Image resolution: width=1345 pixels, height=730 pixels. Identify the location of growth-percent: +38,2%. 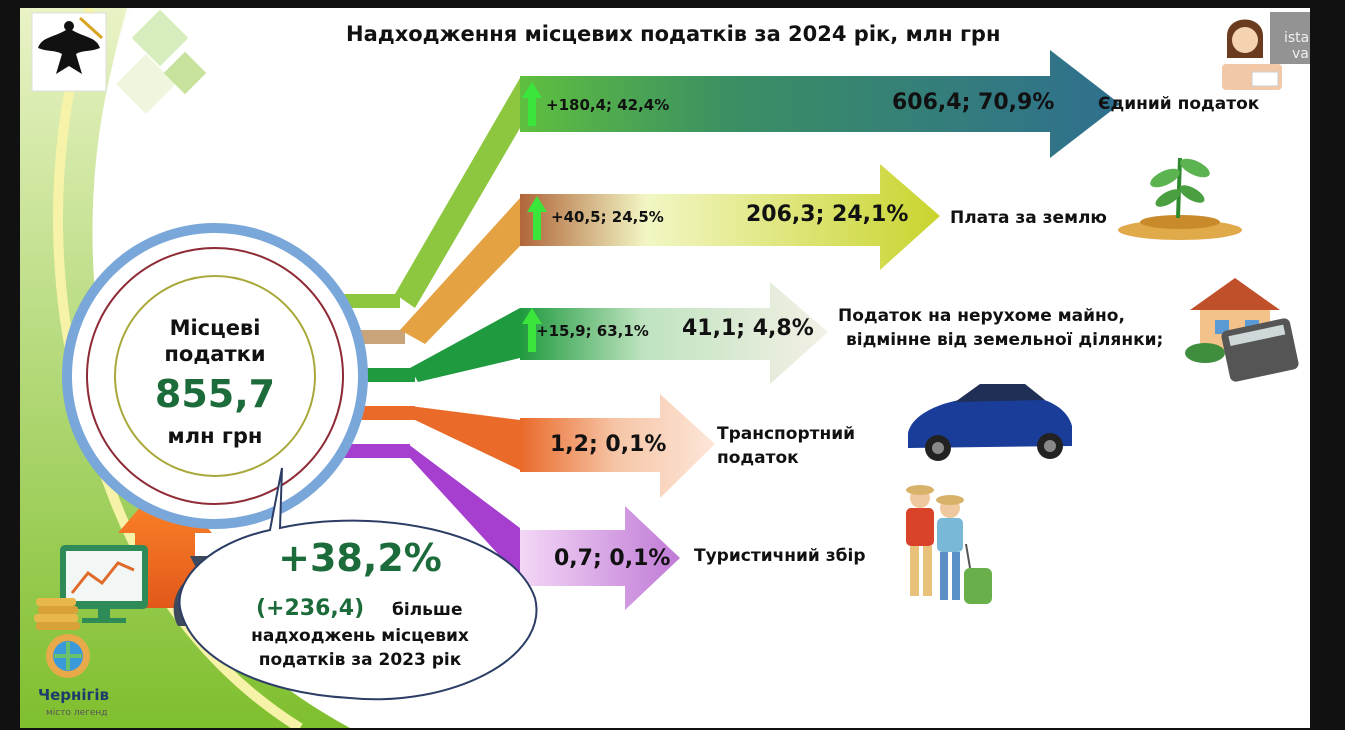
(360, 558).